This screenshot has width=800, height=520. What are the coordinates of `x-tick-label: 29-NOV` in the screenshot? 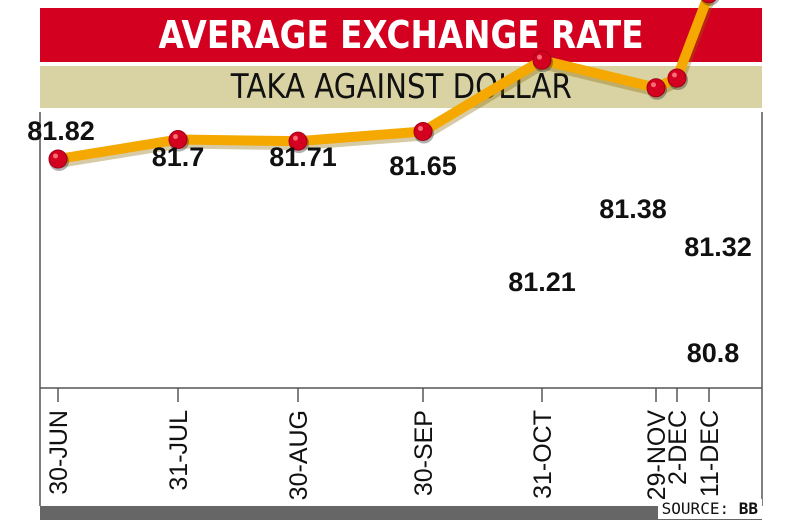 It's located at (657, 455).